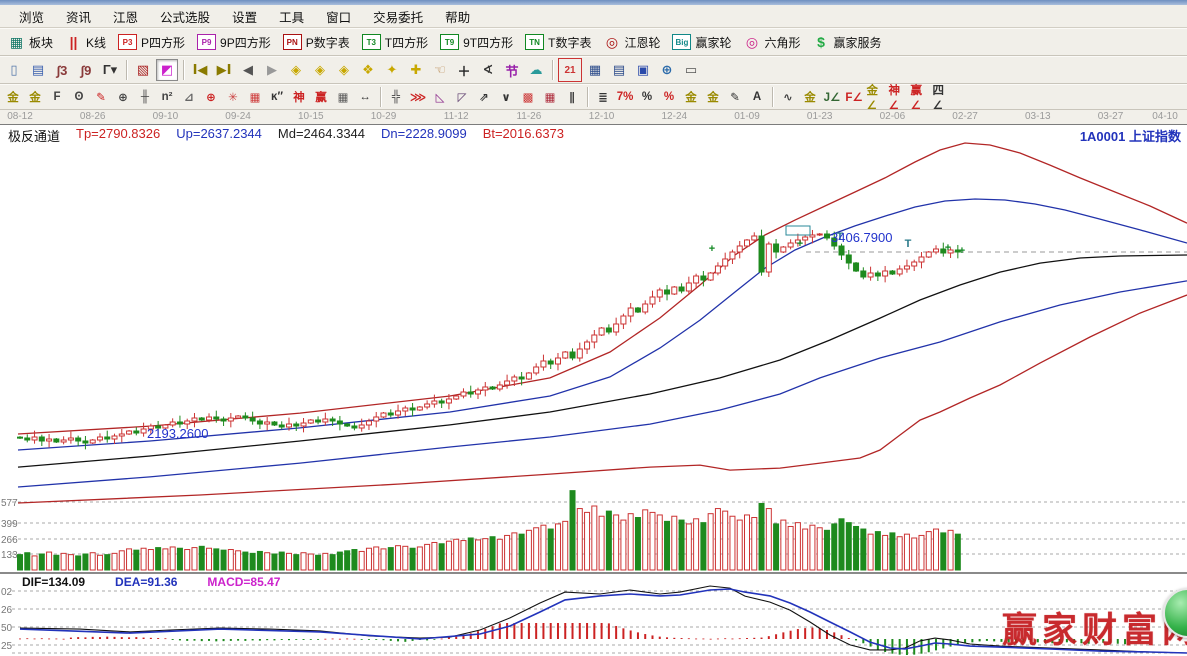 This screenshot has height=656, width=1187. What do you see at coordinates (395, 42) in the screenshot?
I see `t-square-button: T3 T四方形` at bounding box center [395, 42].